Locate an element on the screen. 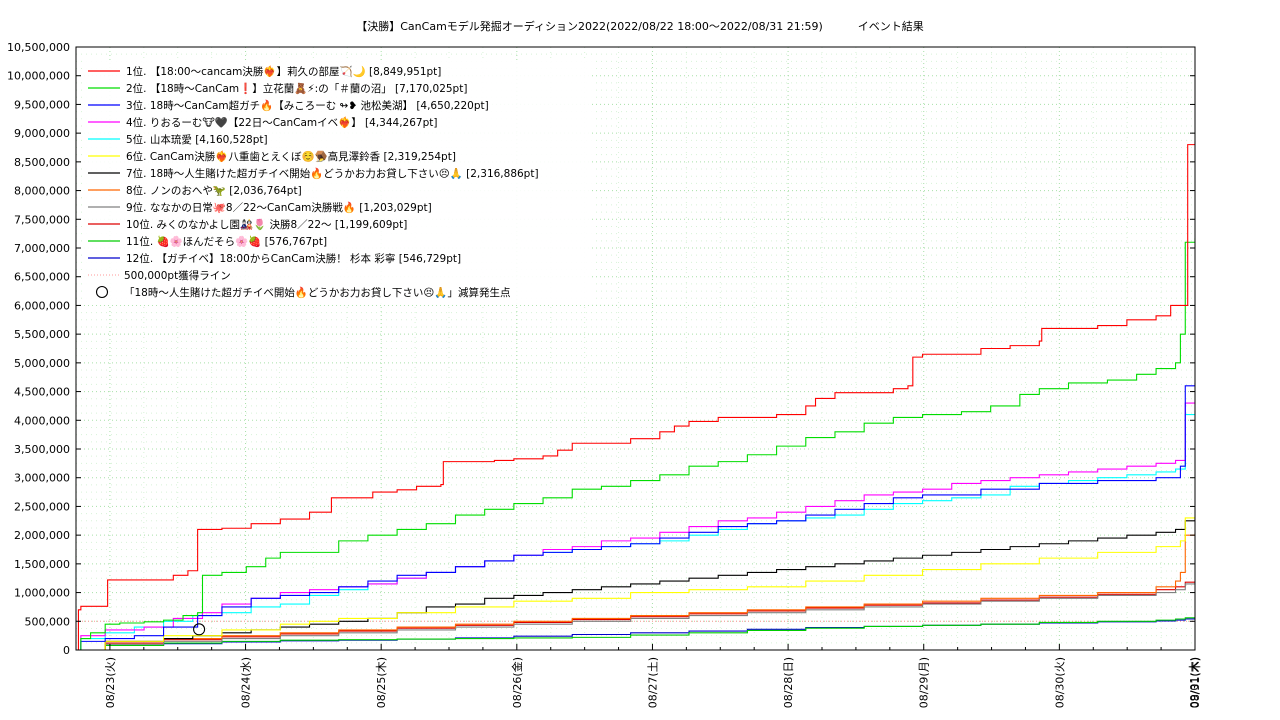 The image size is (1280, 720). x-tick-label: 08/24(水) is located at coordinates (246, 682).